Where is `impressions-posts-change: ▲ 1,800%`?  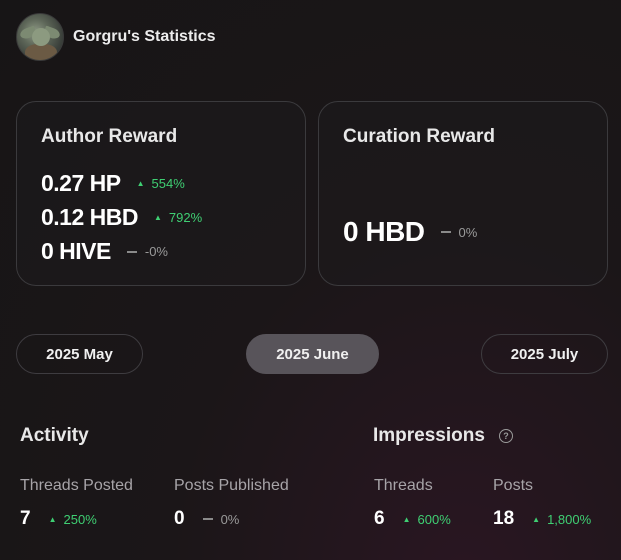
impressions-posts-change: ▲ 1,800% is located at coordinates (561, 519).